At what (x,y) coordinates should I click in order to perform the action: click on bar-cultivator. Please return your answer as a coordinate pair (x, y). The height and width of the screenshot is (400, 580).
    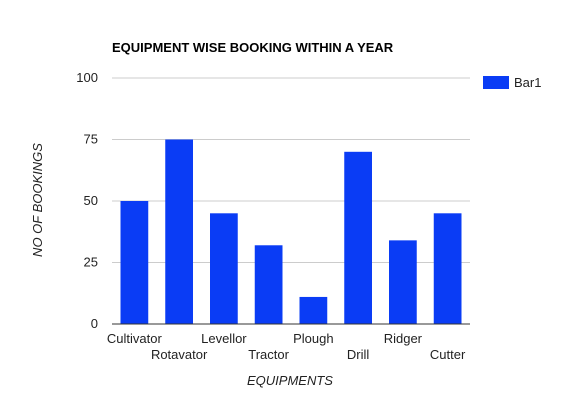
    Looking at the image, I should click on (134, 262).